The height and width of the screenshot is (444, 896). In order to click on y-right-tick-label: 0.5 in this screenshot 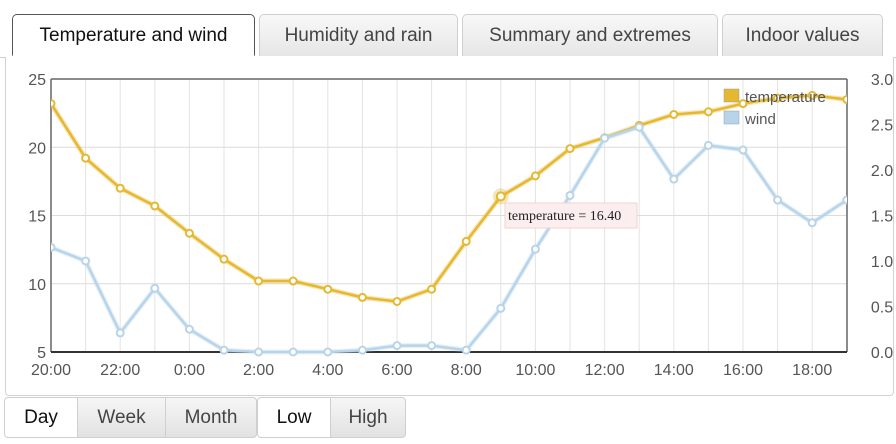, I will do `click(882, 308)`.